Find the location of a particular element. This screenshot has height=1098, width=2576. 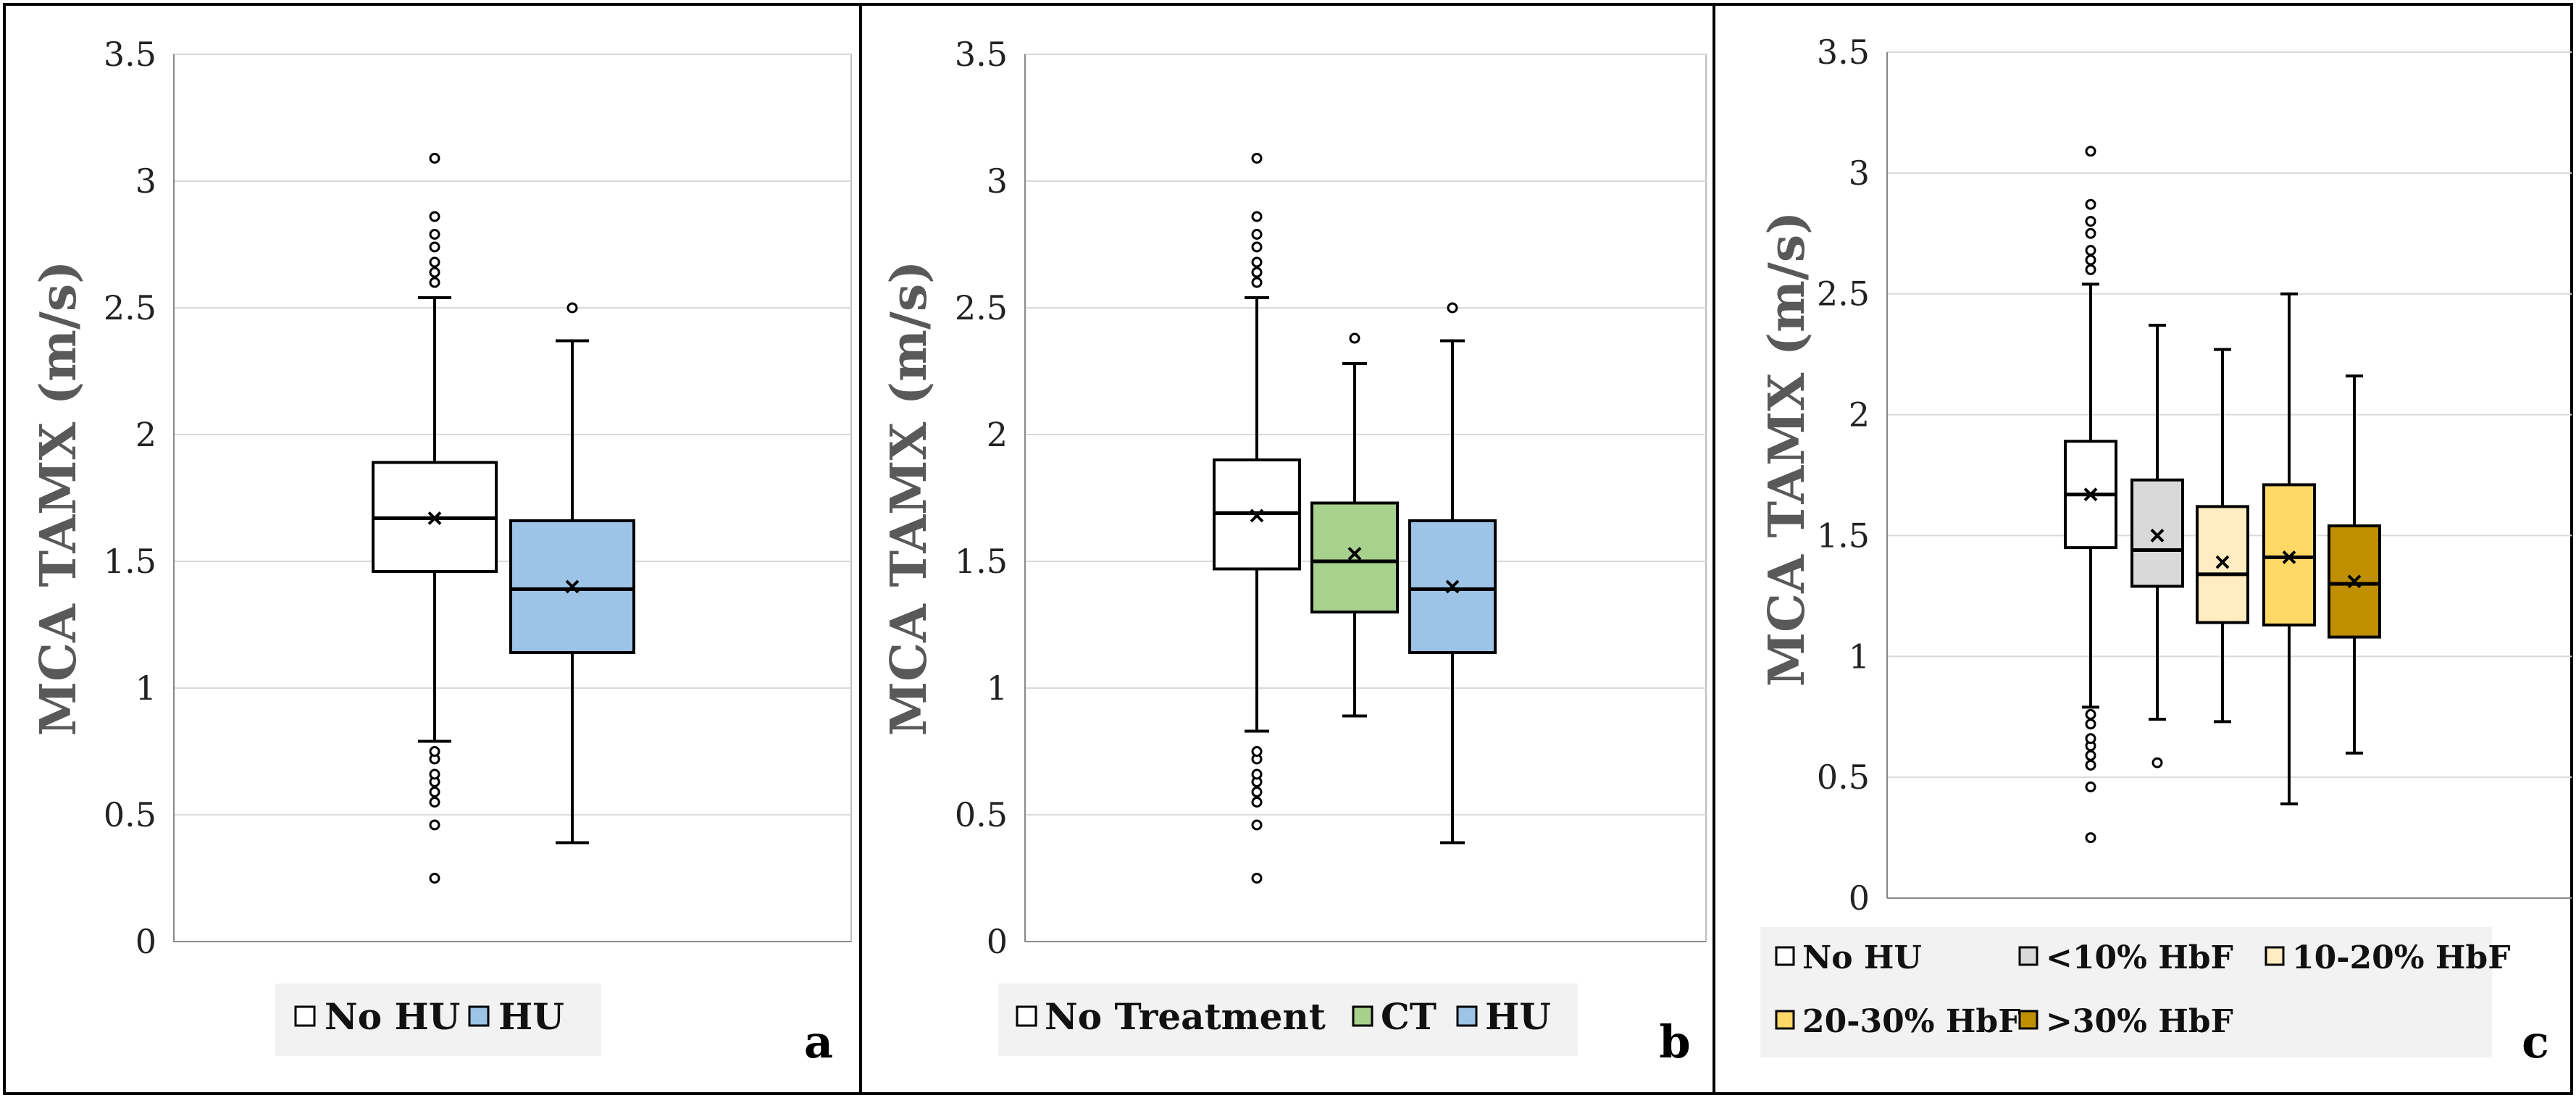

legend-swatch-hu is located at coordinates (1467, 1016).